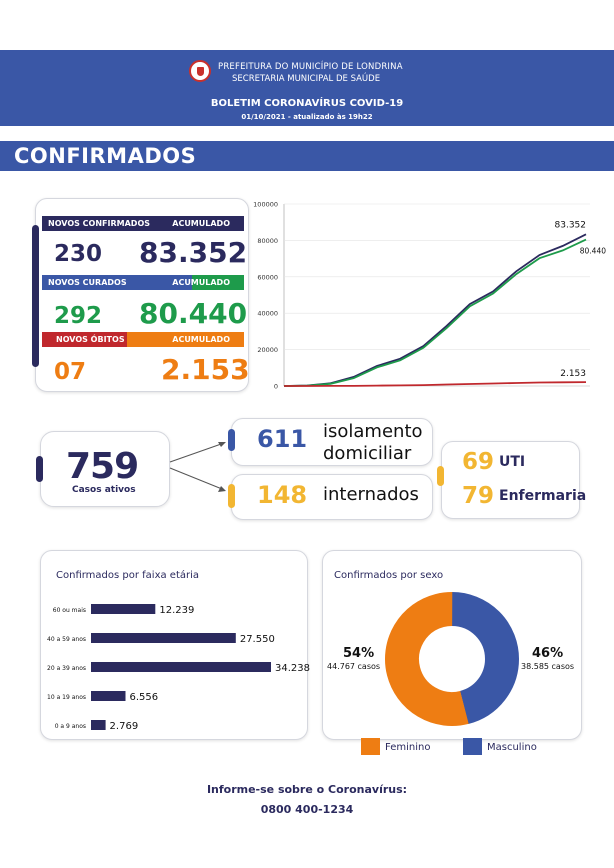 Image resolution: width=614 pixels, height=868 pixels. I want to click on sex-donut-chart, so click(452, 659).